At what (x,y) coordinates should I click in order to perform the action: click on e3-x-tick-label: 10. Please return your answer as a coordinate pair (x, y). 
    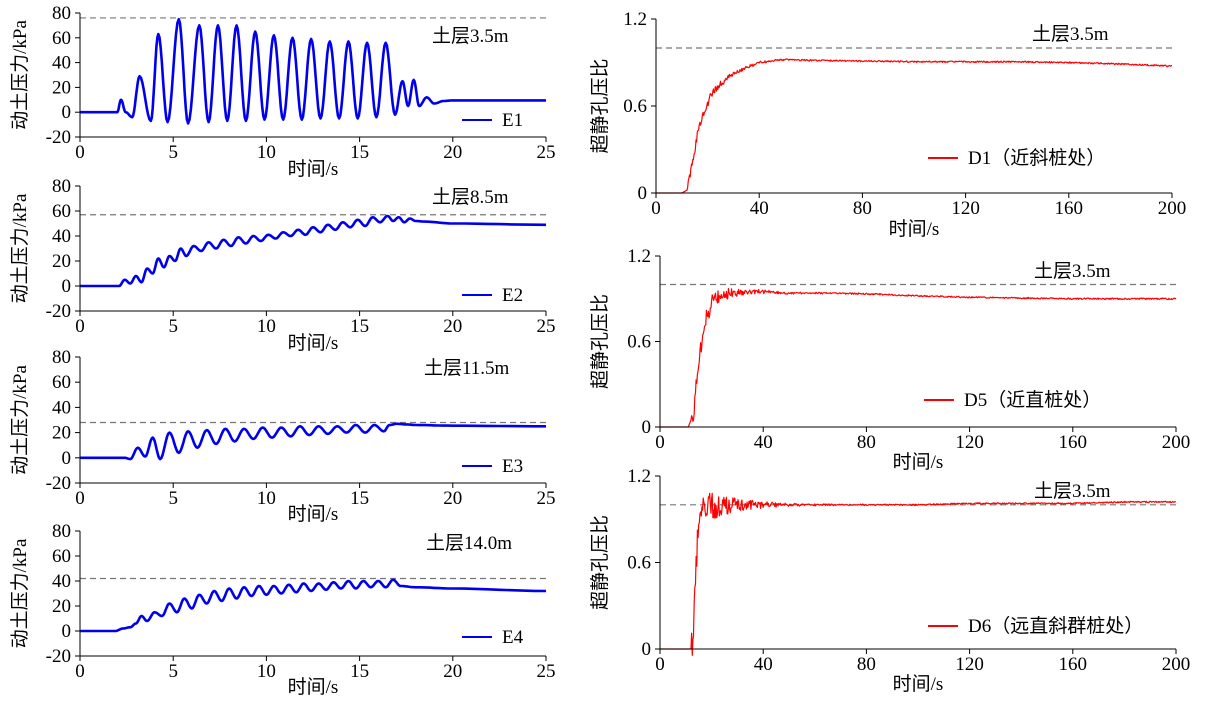
    Looking at the image, I should click on (266, 498).